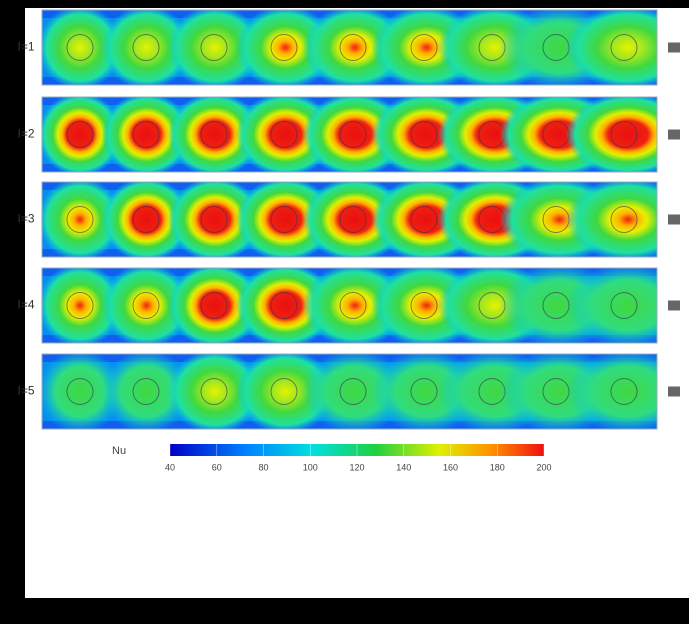 The height and width of the screenshot is (624, 689). What do you see at coordinates (217, 467) in the screenshot?
I see `colorbar-tick-label: 60` at bounding box center [217, 467].